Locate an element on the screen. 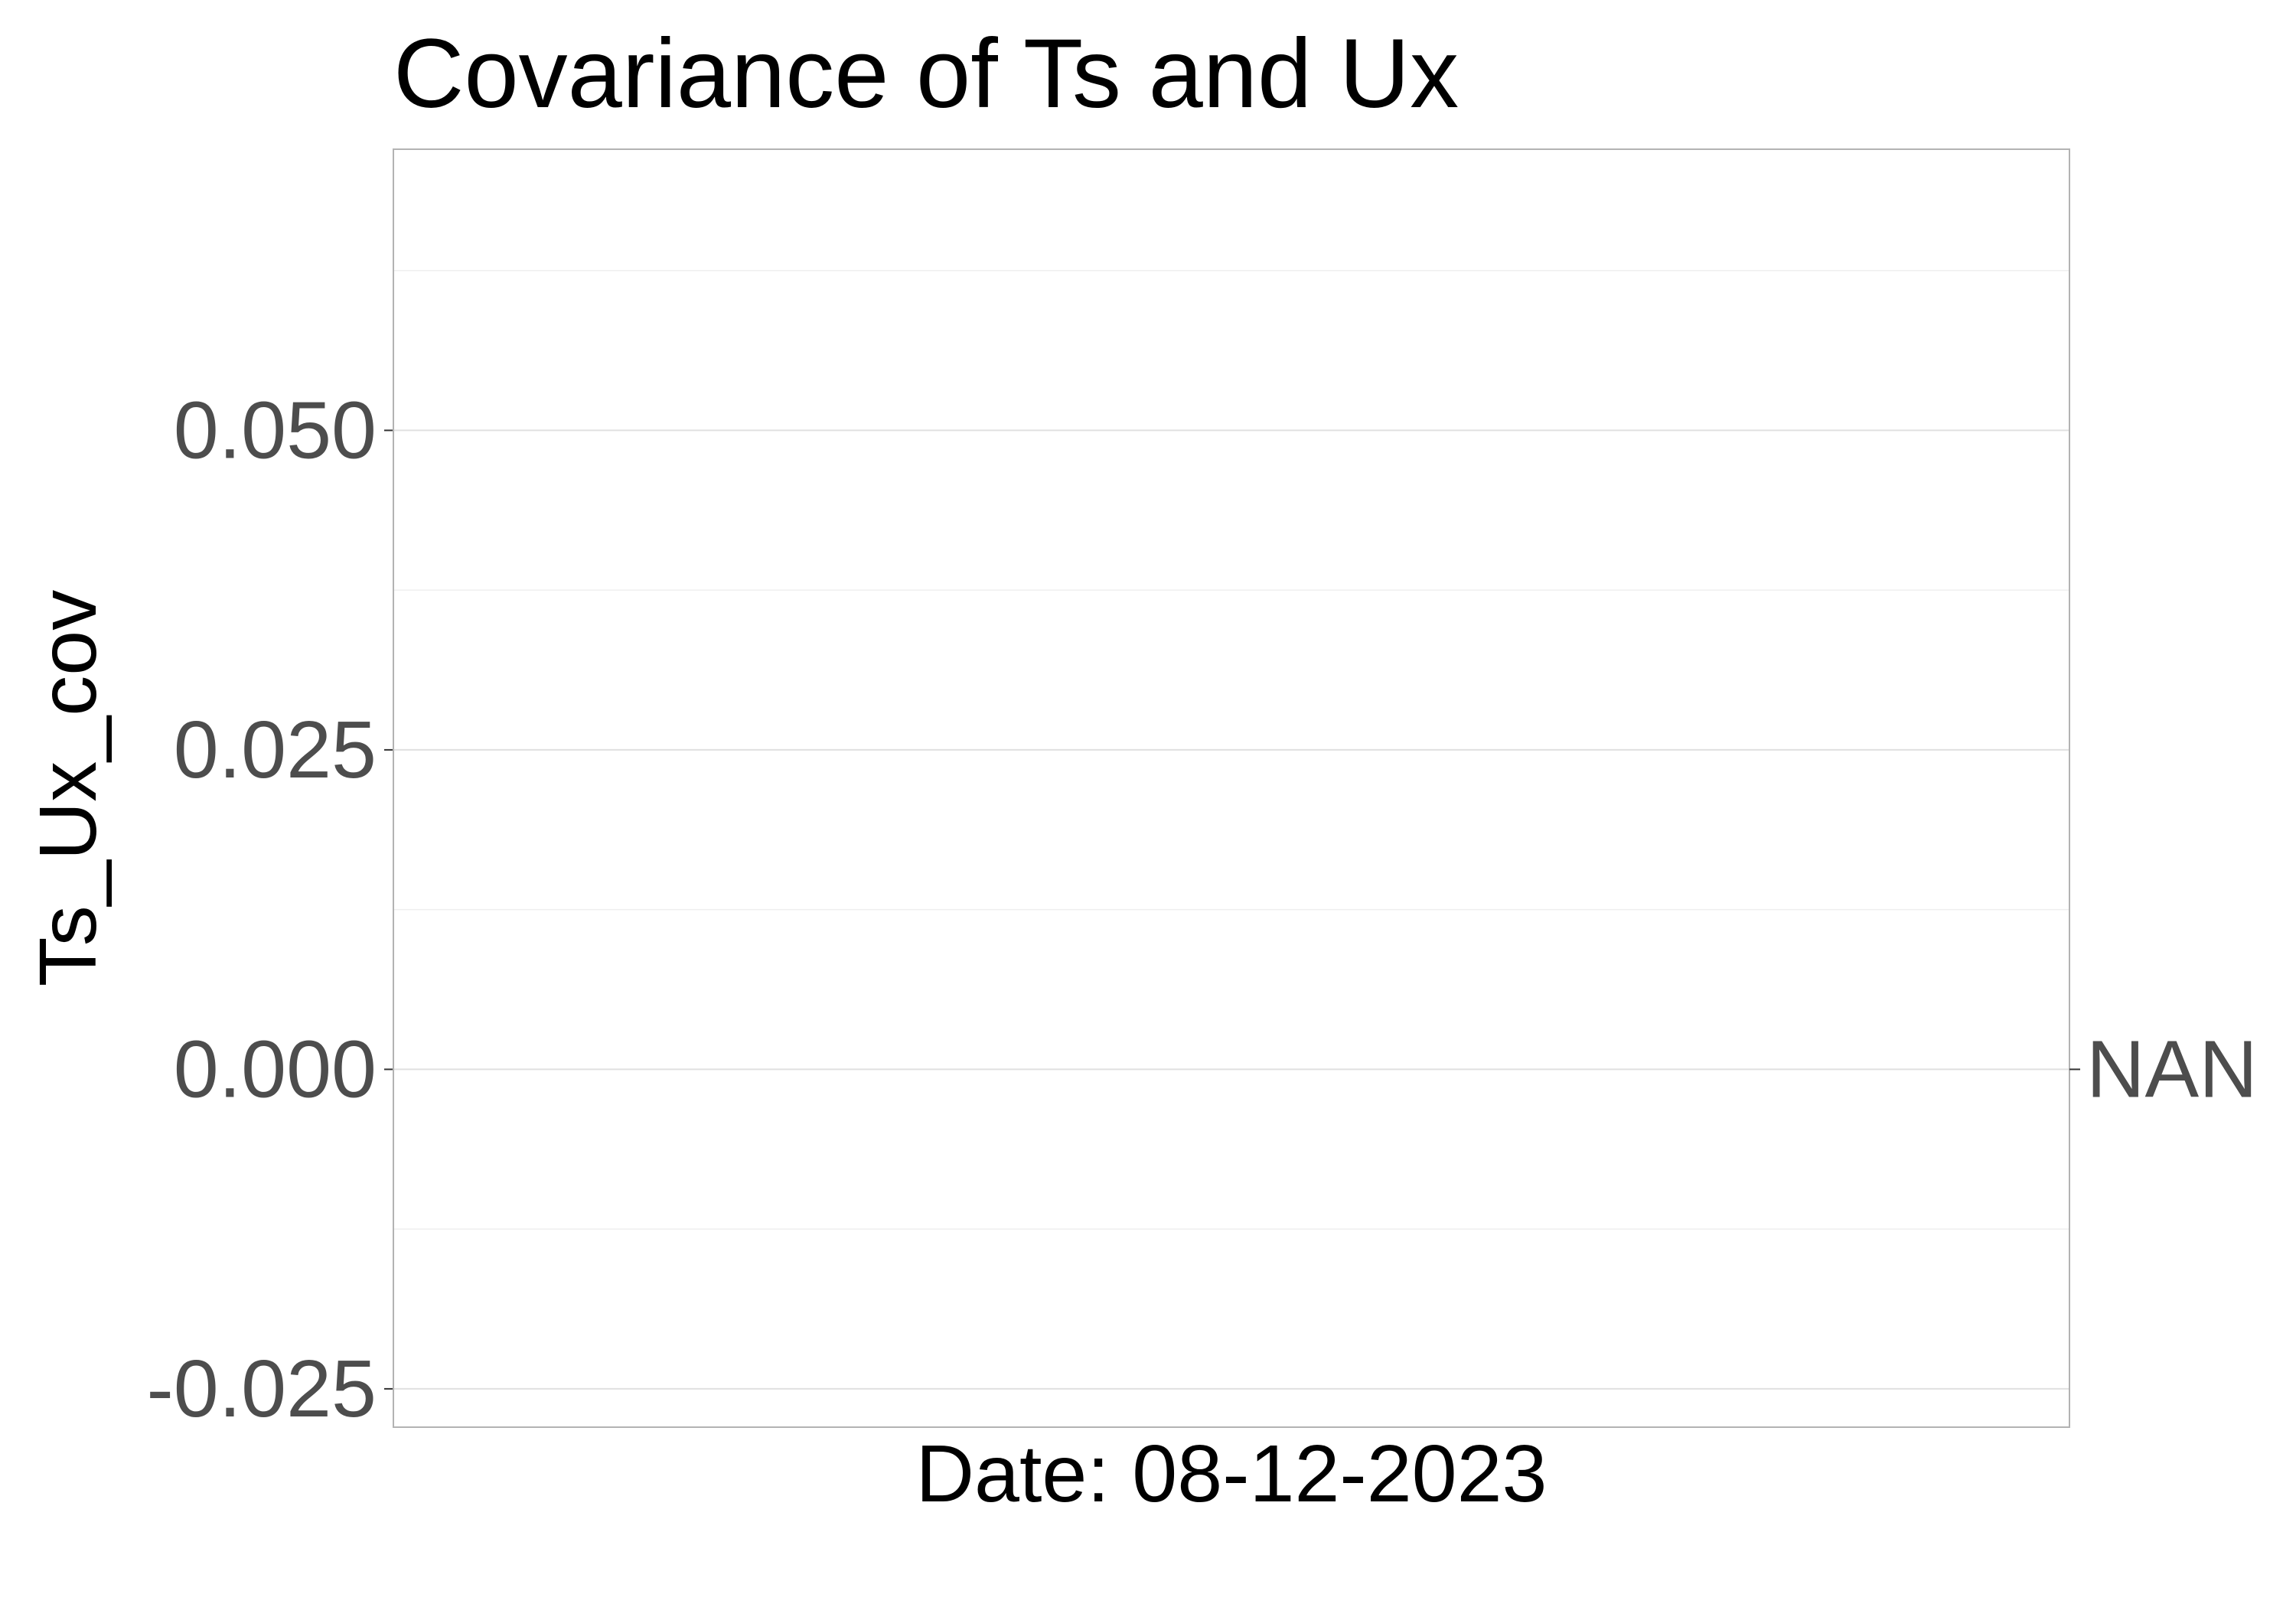 Image resolution: width=2296 pixels, height=1607 pixels. x-axis-label: Date: 08-12-2023 is located at coordinates (1231, 1474).